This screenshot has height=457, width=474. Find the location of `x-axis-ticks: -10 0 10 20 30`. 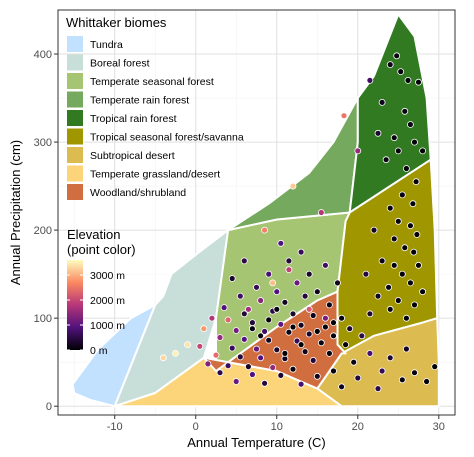

x-axis-ticks: -10 0 10 20 30 is located at coordinates (276, 424).